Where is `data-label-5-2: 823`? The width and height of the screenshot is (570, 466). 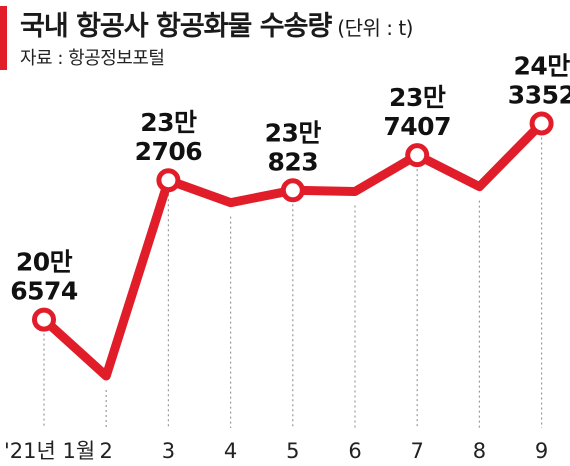 data-label-5-2: 823 is located at coordinates (292, 161).